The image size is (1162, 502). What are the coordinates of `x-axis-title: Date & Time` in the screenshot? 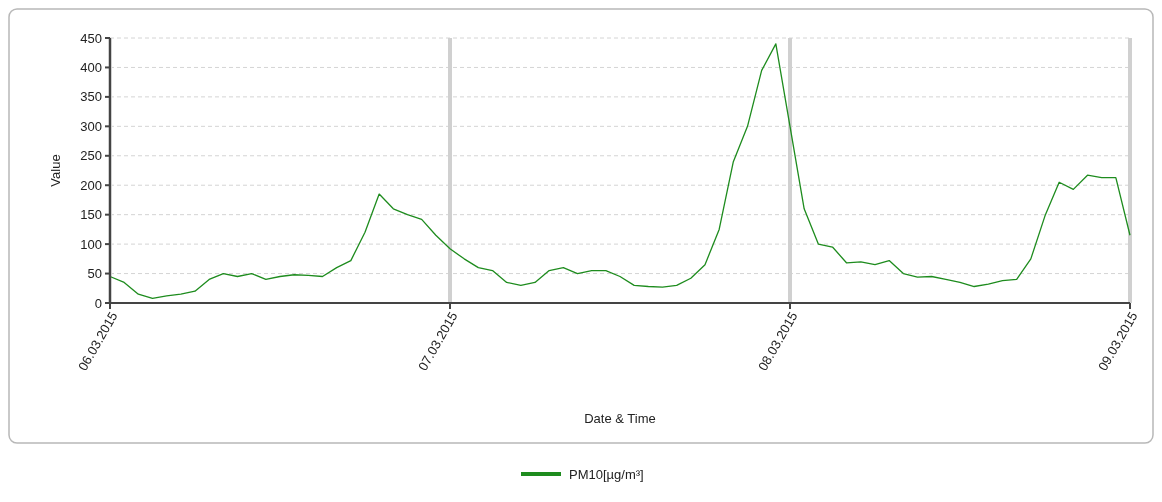 It's located at (620, 418).